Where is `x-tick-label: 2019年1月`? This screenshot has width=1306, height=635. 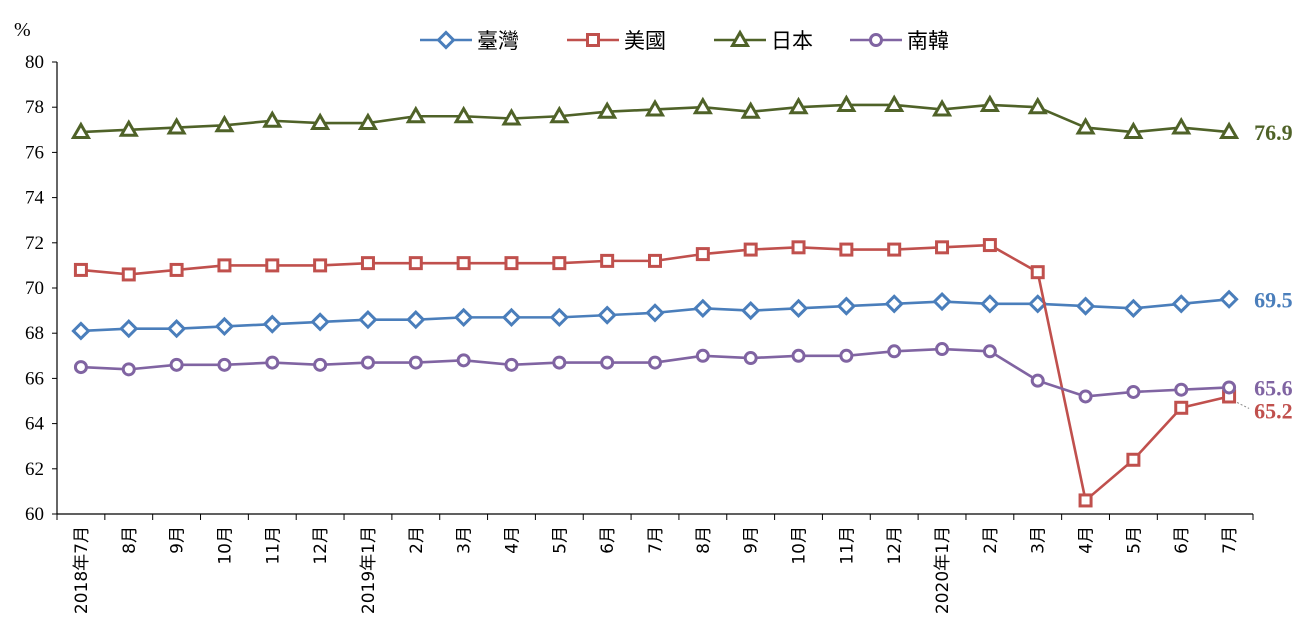
x-tick-label: 2019年1月 is located at coordinates (369, 570).